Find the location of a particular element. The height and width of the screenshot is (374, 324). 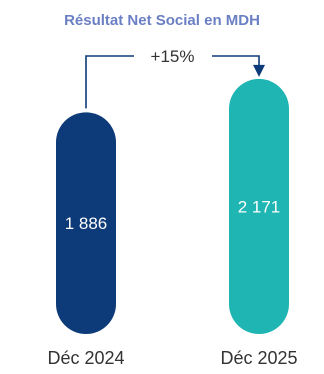

category-label-2: Déc 2025 is located at coordinates (258, 358).